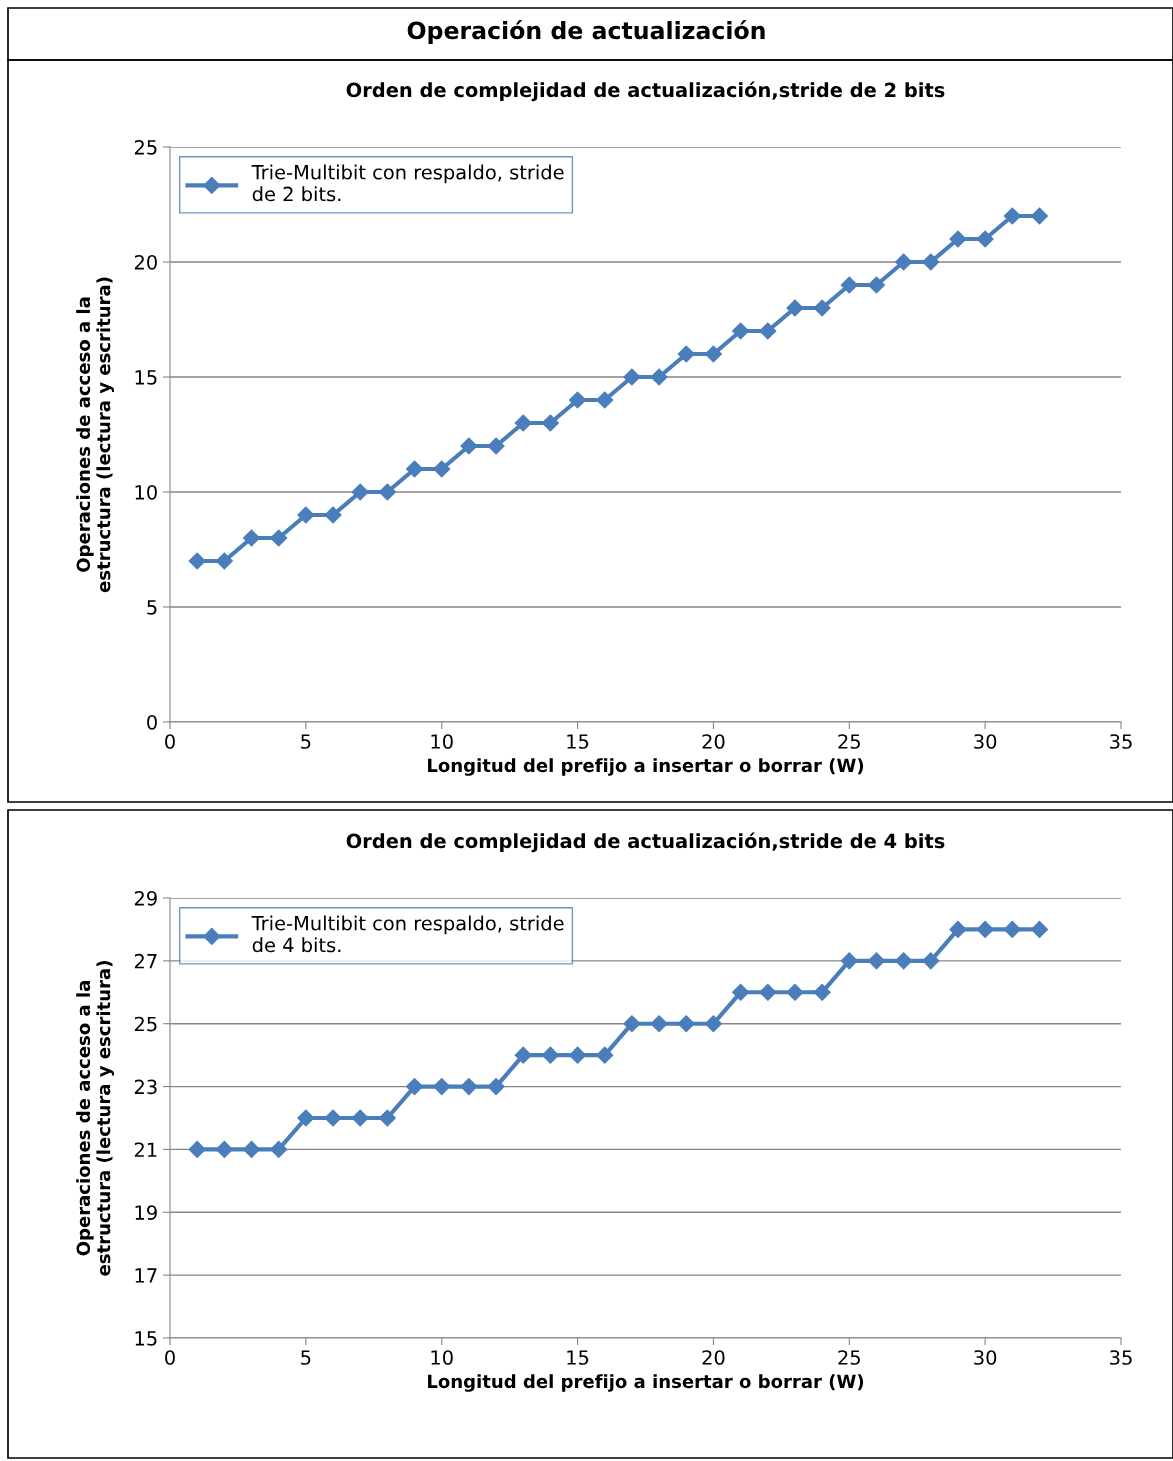 Image resolution: width=1173 pixels, height=1461 pixels. I want to click on y-tick-label: 10, so click(146, 492).